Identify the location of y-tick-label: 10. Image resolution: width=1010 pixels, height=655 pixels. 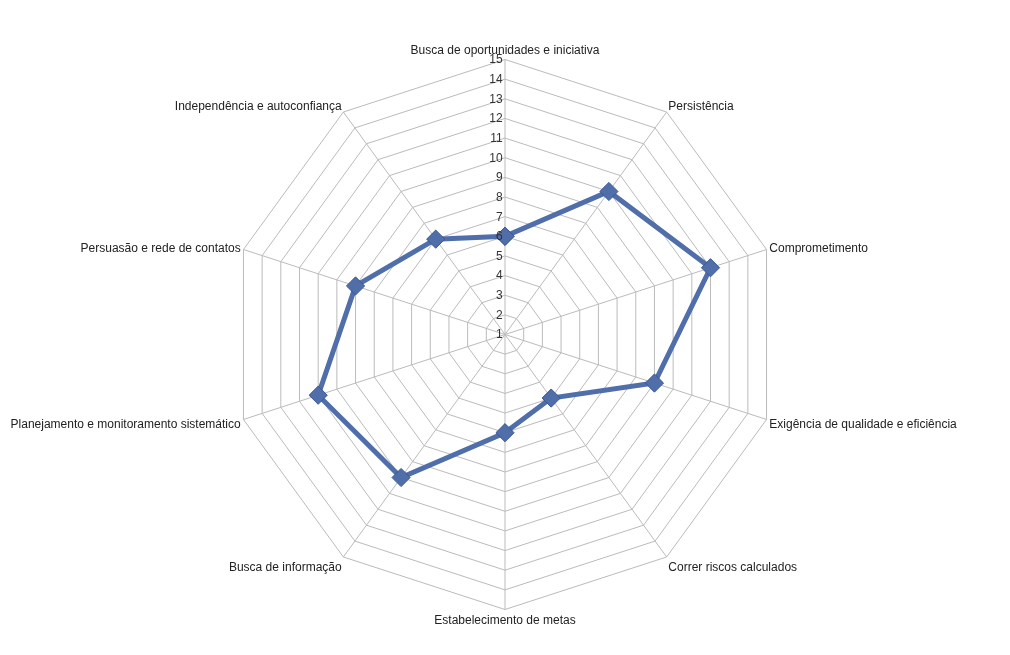
(496, 157).